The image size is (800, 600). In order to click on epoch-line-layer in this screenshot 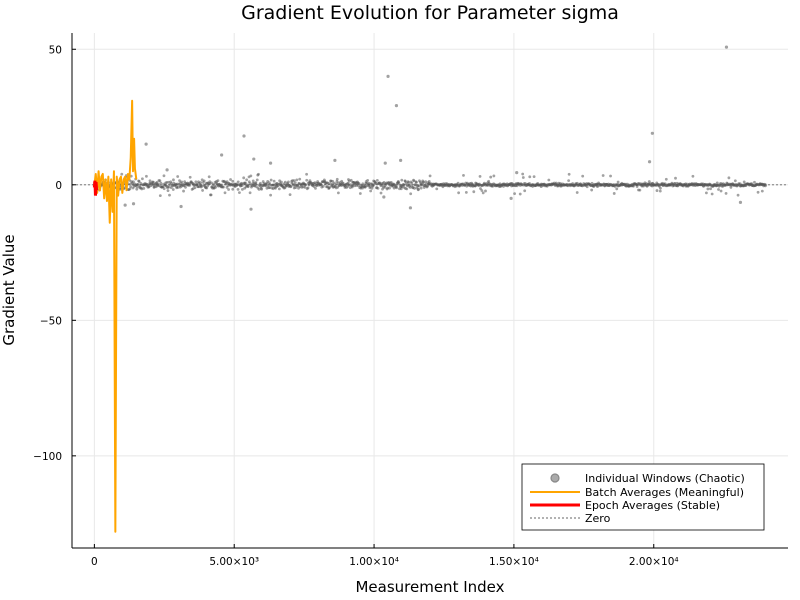, I will do `click(95, 188)`.